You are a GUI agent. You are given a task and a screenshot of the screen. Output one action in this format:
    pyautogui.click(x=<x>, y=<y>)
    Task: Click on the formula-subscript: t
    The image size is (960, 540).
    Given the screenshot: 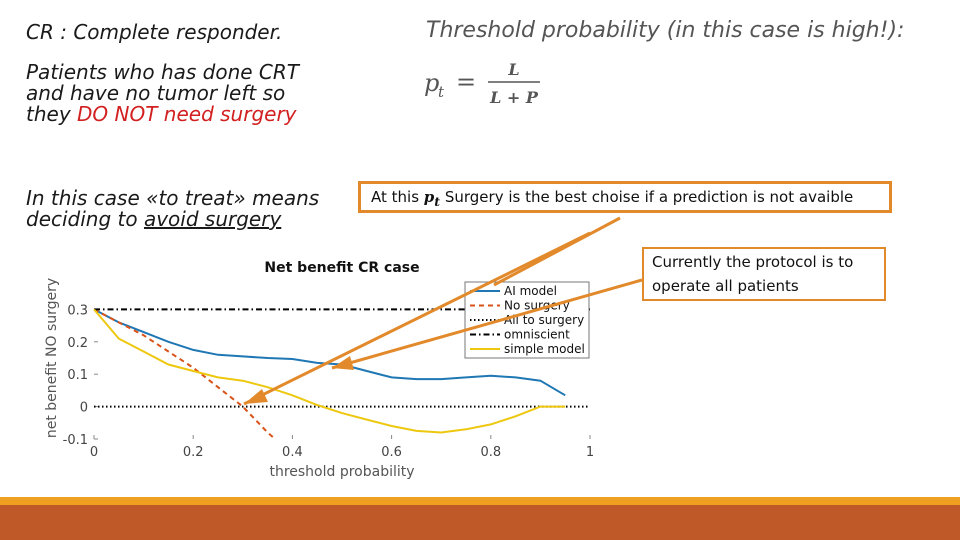 What is the action you would take?
    pyautogui.click(x=441, y=92)
    